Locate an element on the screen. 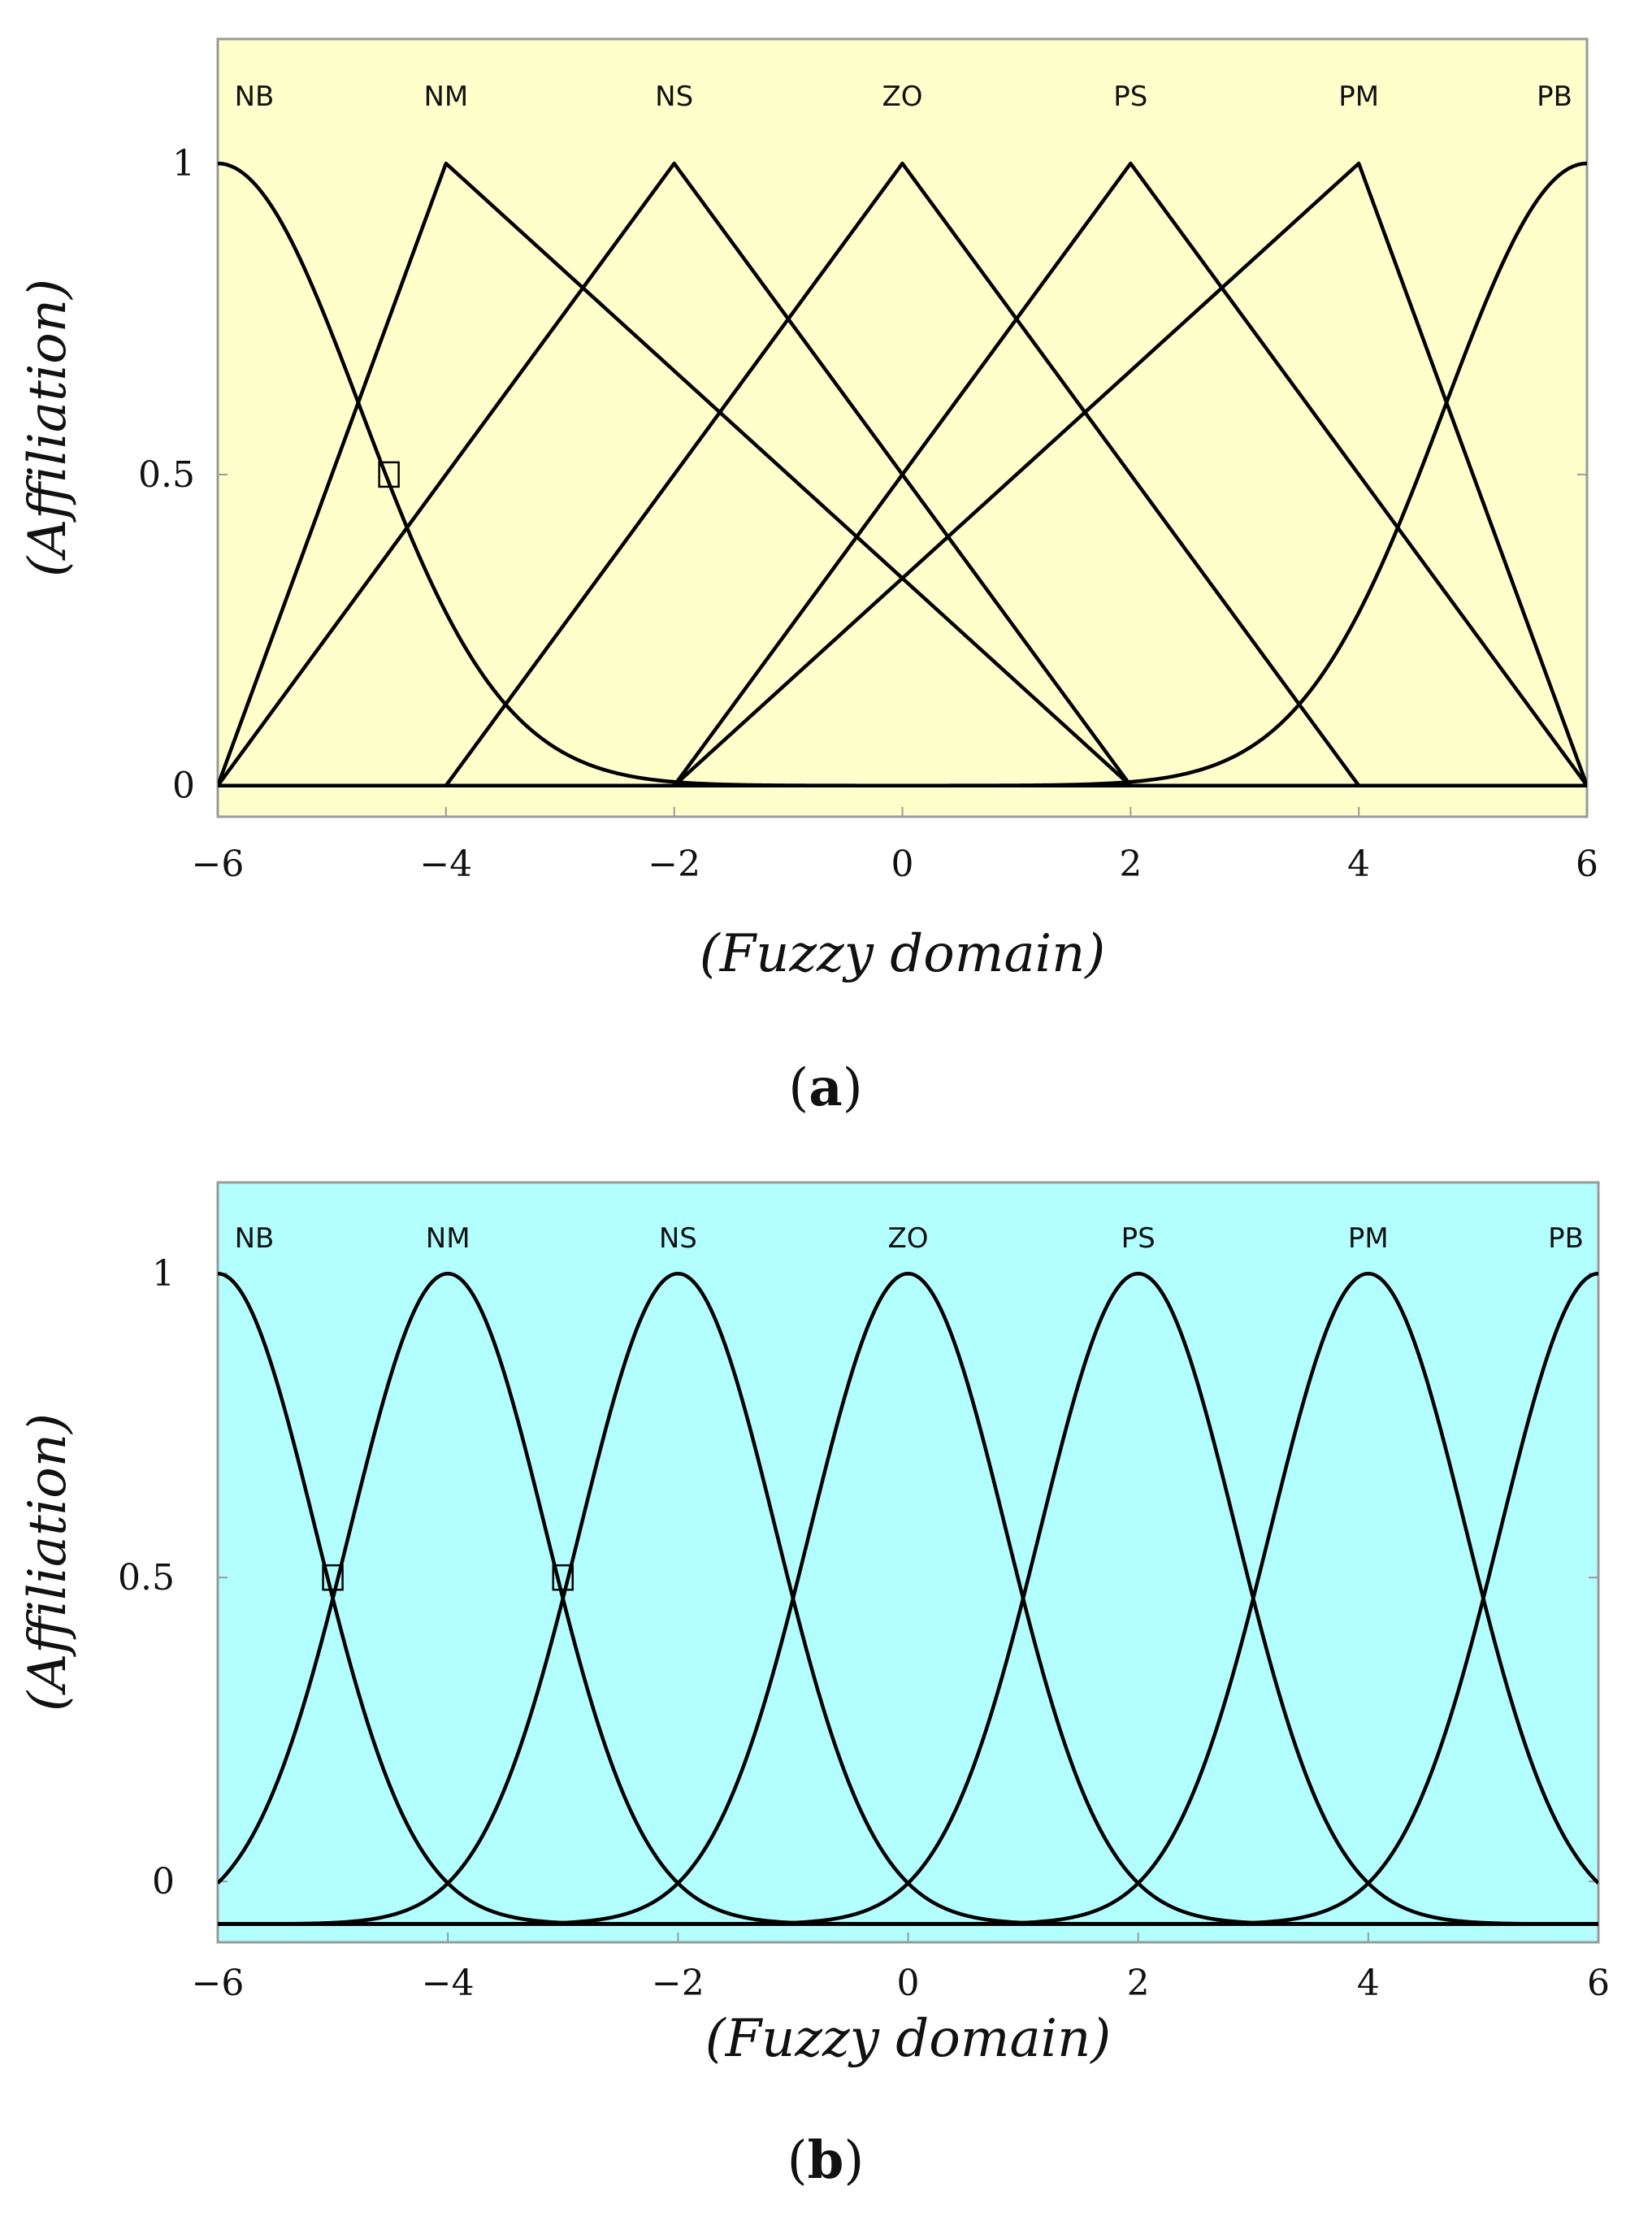  panel-label-a: (a) is located at coordinates (825, 1087).